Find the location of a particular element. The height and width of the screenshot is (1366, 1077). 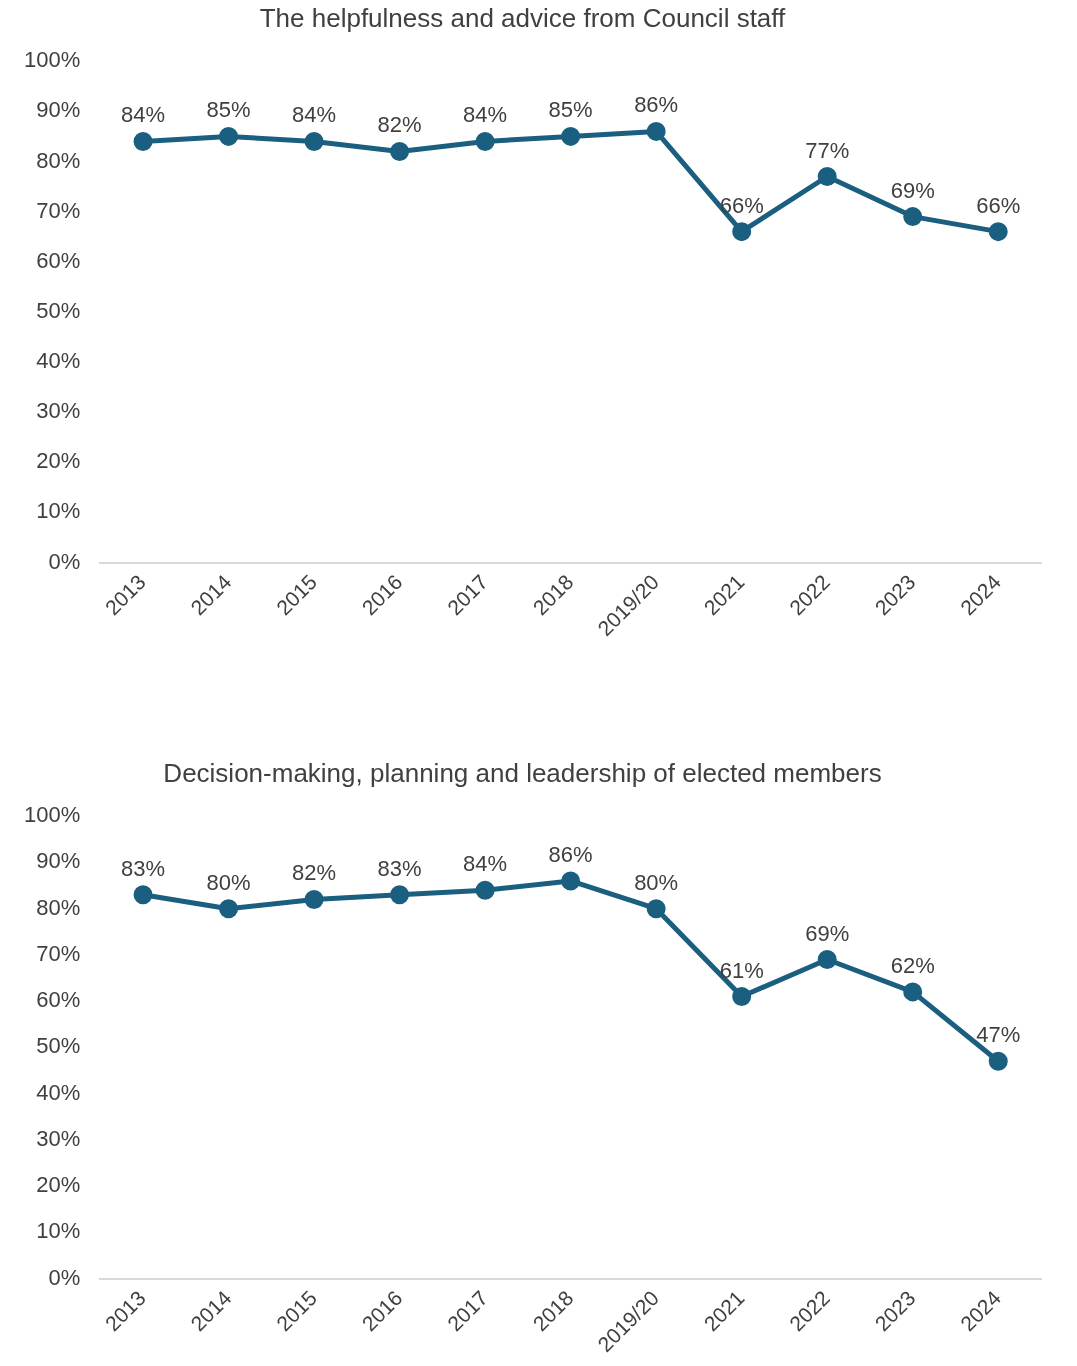

data-label: 61% is located at coordinates (741, 970).